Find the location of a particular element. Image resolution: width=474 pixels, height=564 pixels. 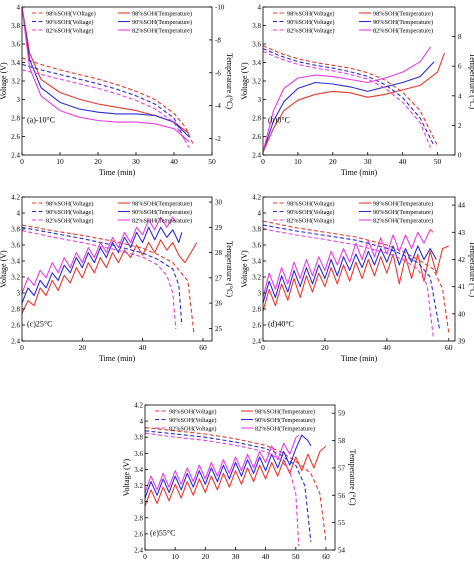

y2-tick-label: 43 is located at coordinates (462, 233).